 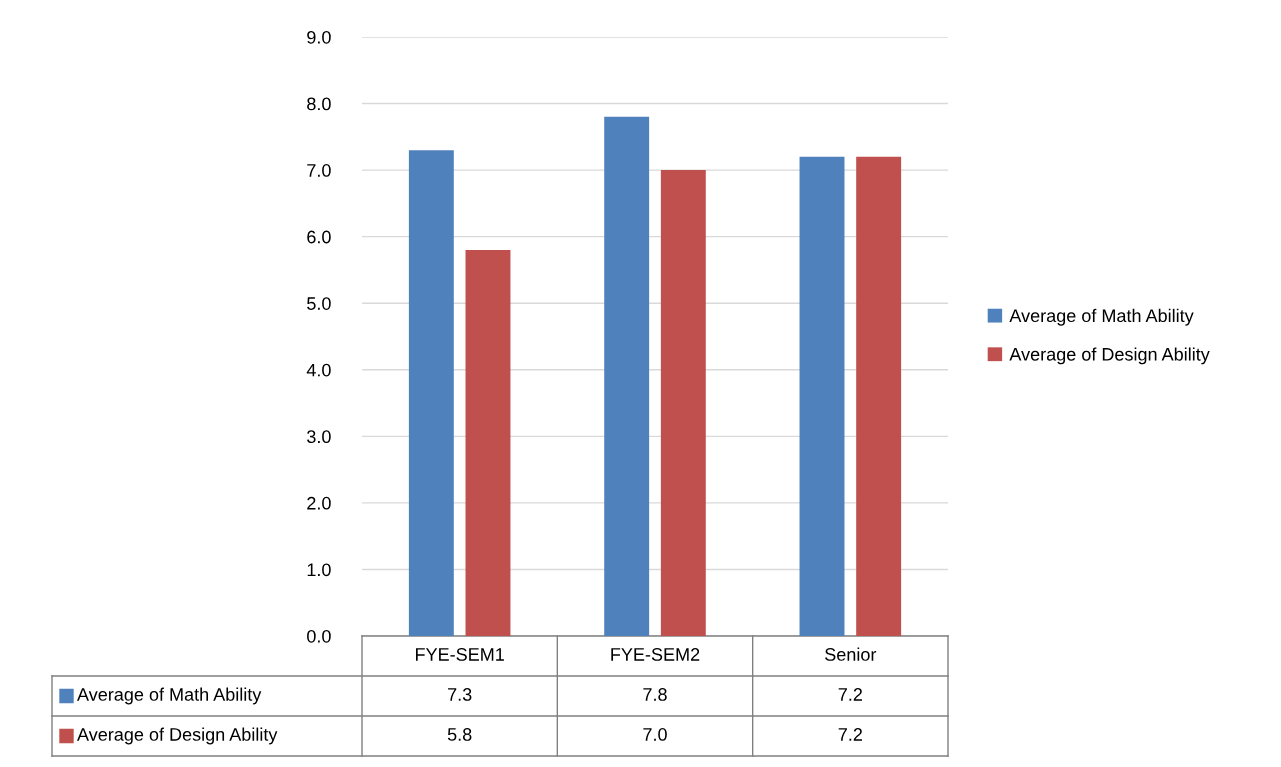 What do you see at coordinates (1101, 317) in the screenshot?
I see `text: Average of Math Ability` at bounding box center [1101, 317].